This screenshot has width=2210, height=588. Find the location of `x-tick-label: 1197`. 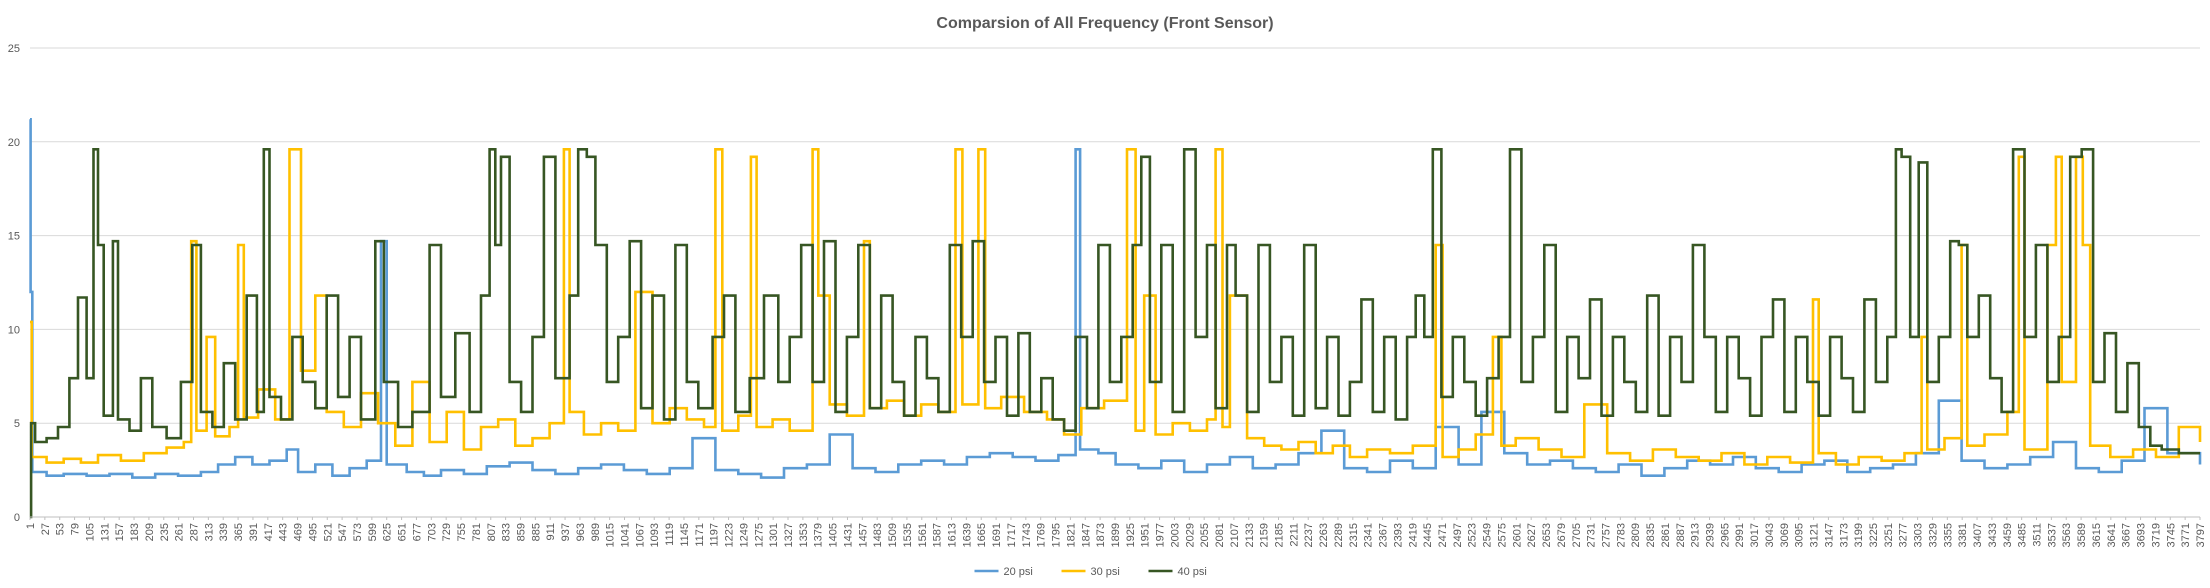

x-tick-label: 1197 is located at coordinates (715, 535).